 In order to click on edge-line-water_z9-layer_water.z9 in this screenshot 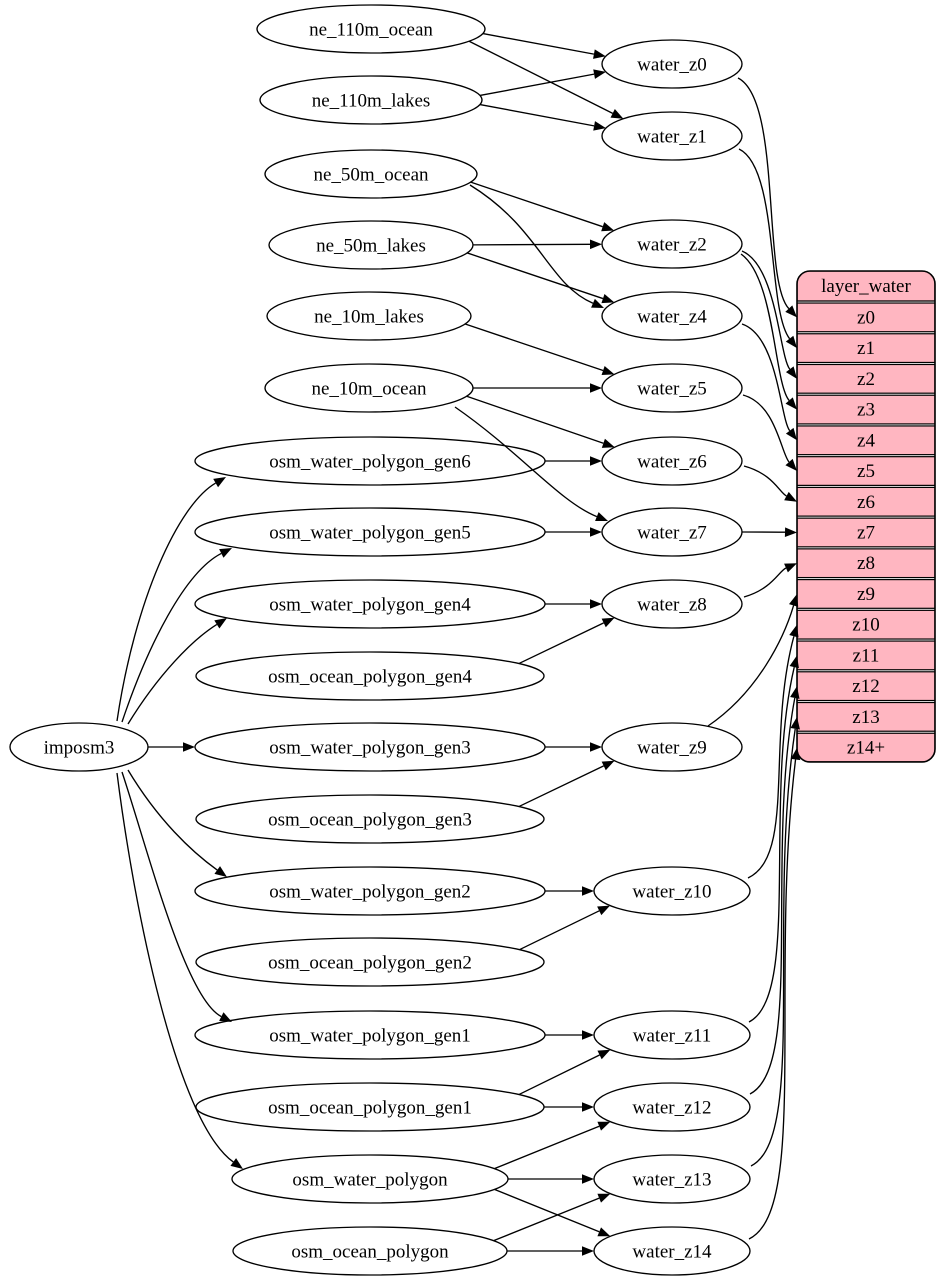, I will do `click(751, 666)`.